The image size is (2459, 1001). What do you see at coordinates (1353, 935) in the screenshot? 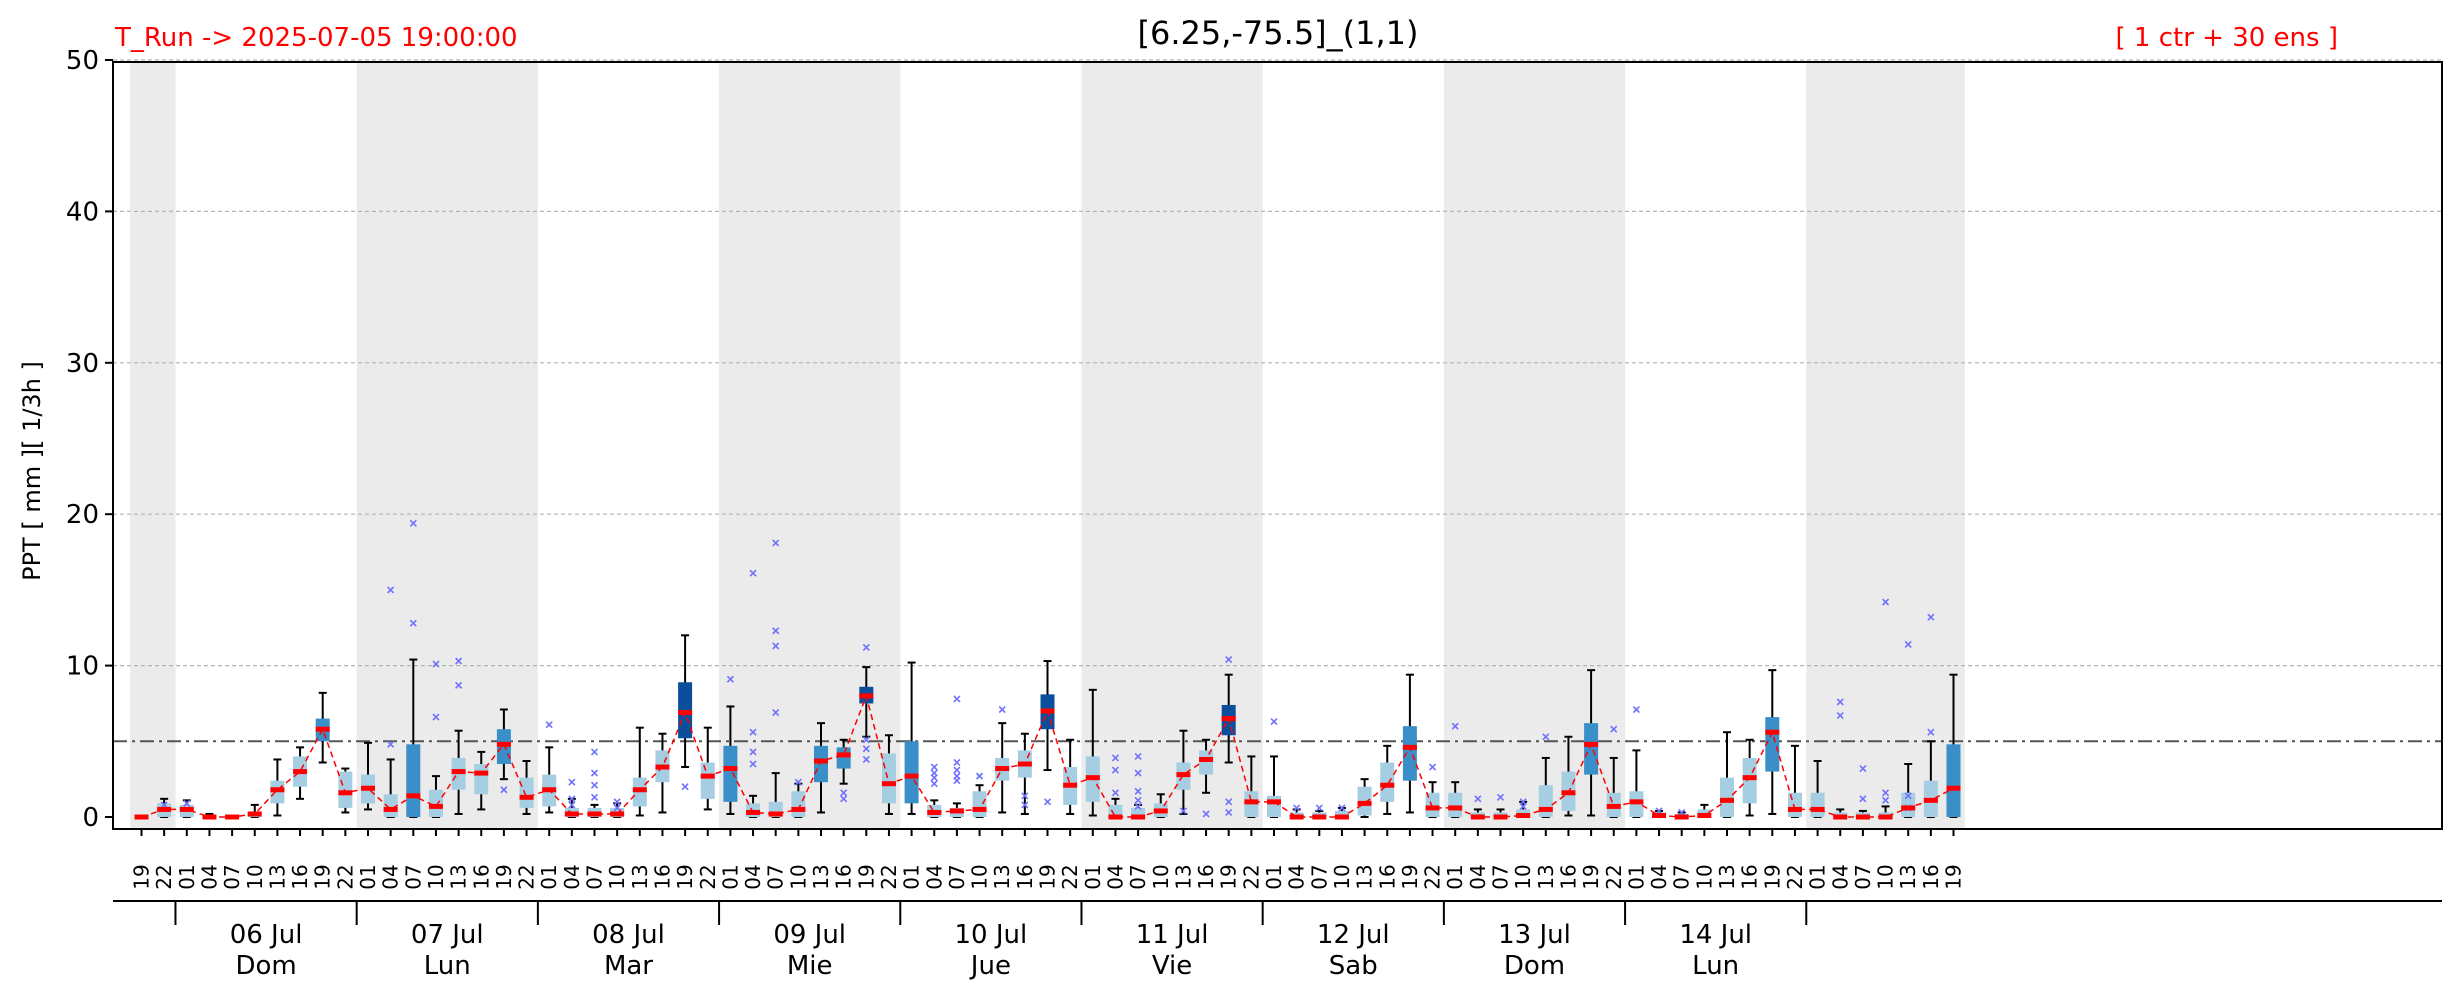
I see `day-date-label: 12 Jul` at bounding box center [1353, 935].